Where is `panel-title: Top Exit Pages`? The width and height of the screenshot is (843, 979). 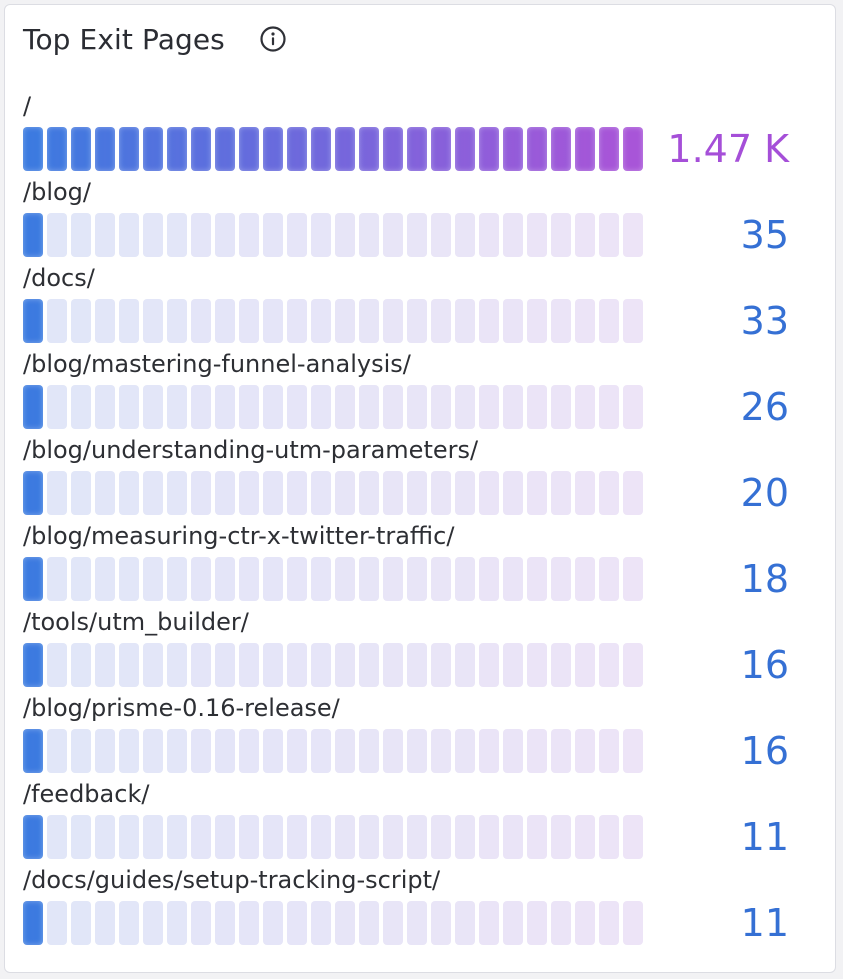 panel-title: Top Exit Pages is located at coordinates (124, 39).